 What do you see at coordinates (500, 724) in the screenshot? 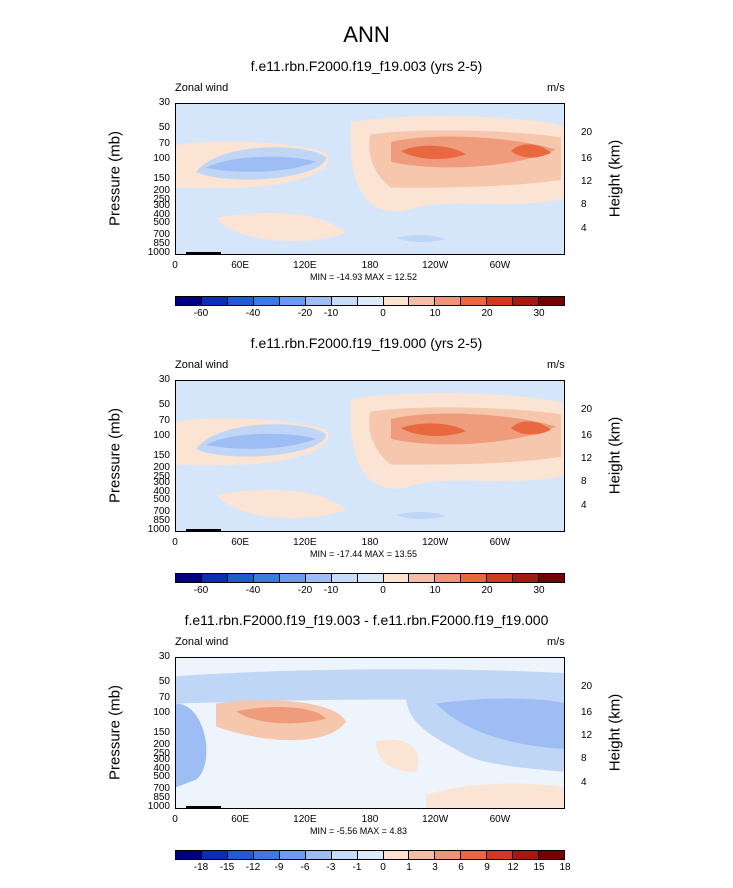
I see `field-east-neg-core` at bounding box center [500, 724].